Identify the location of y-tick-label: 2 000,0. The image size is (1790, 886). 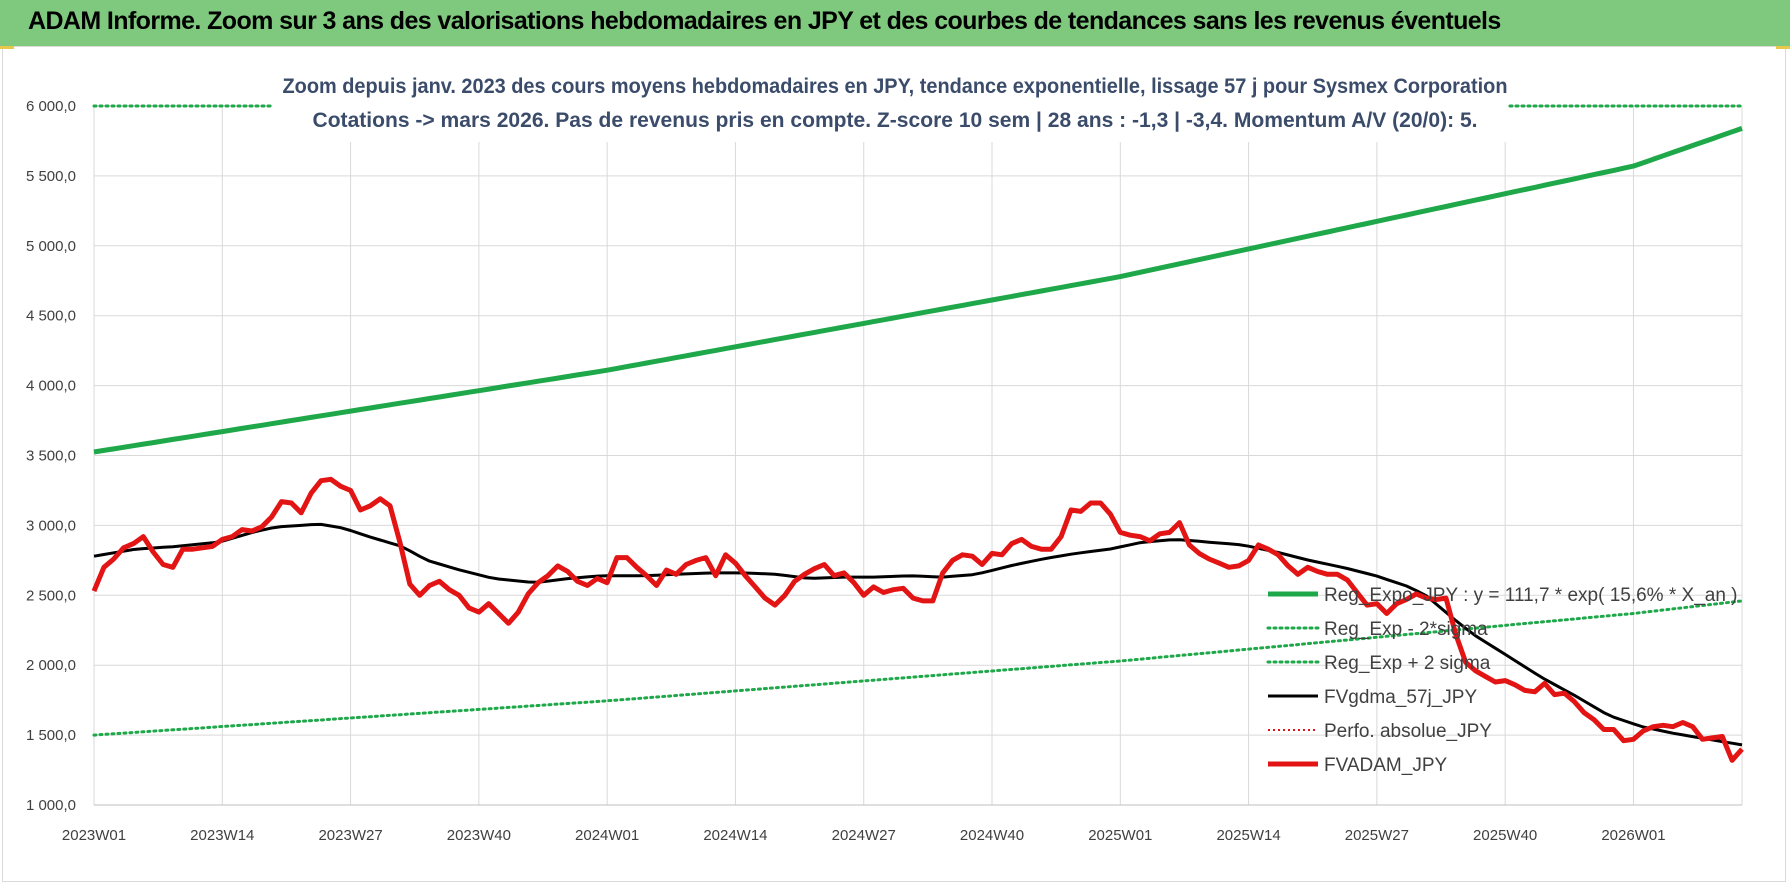
(51, 665).